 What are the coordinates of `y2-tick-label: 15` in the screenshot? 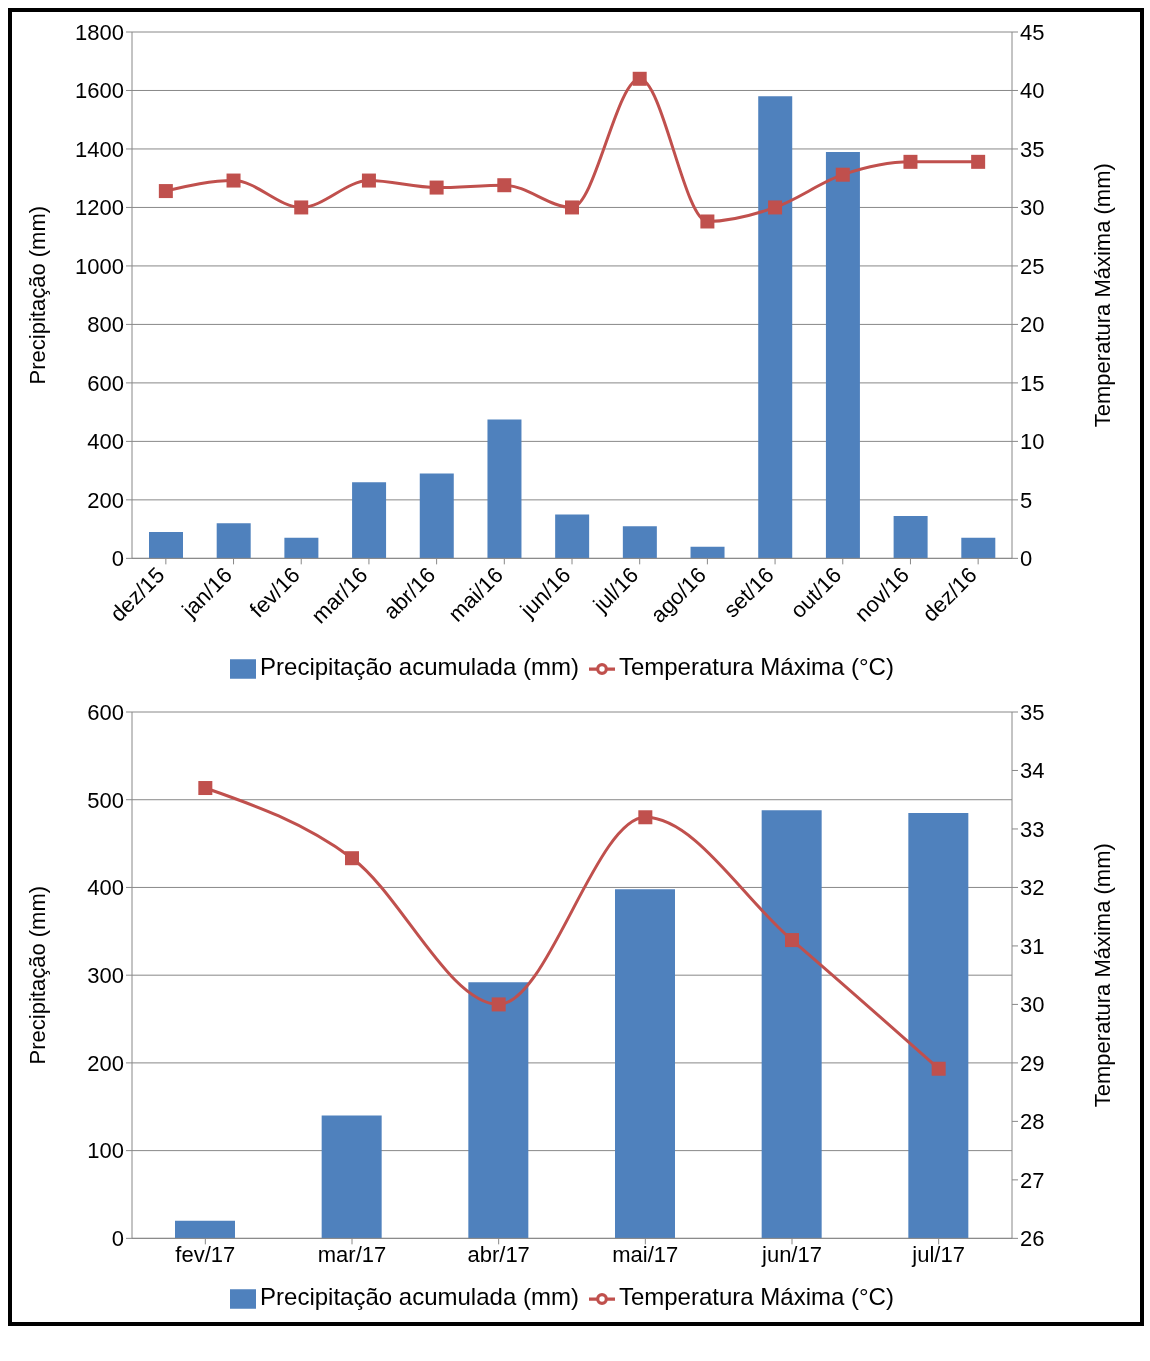 It's located at (1032, 383).